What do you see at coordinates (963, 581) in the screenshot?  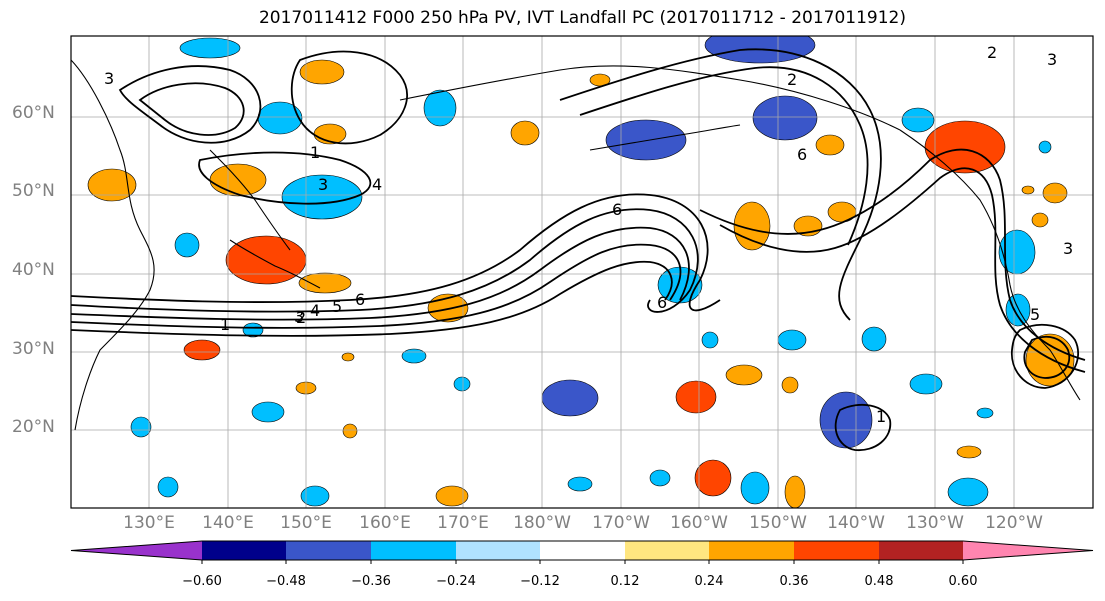 I see `colorbar-tick-label: 0.60` at bounding box center [963, 581].